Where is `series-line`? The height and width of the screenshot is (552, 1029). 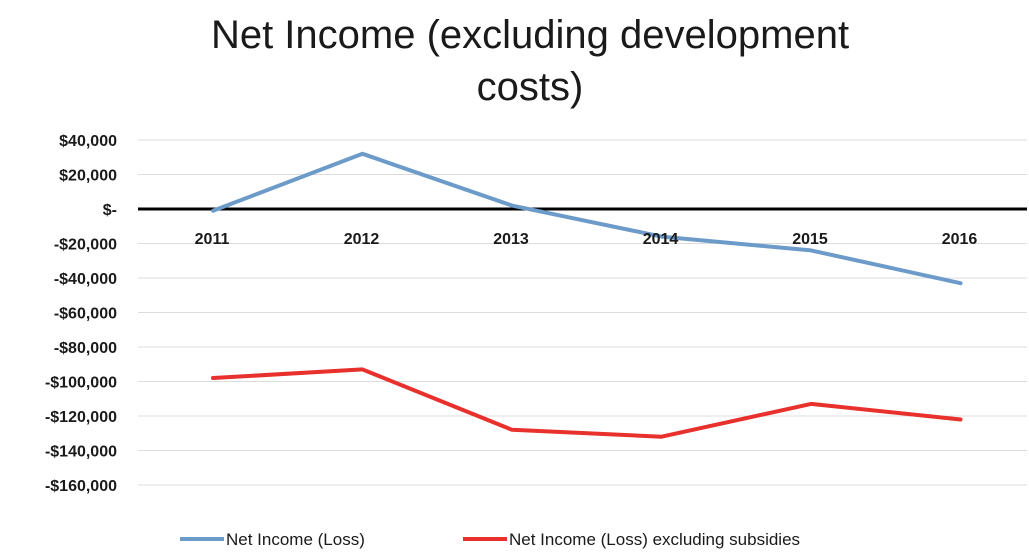 series-line is located at coordinates (587, 403).